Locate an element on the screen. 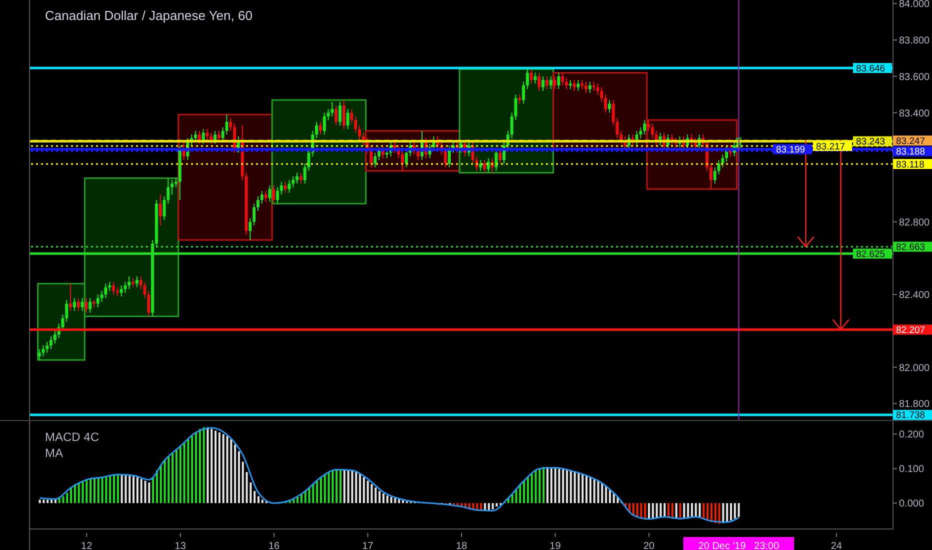  y-tick-label: 0.200 is located at coordinates (911, 435).